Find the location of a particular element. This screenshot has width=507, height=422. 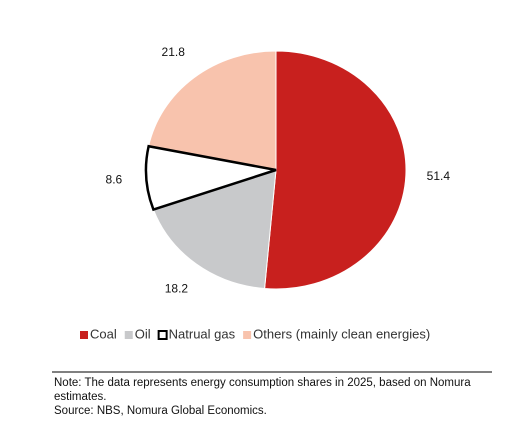

data-label: 21.8 is located at coordinates (174, 52).